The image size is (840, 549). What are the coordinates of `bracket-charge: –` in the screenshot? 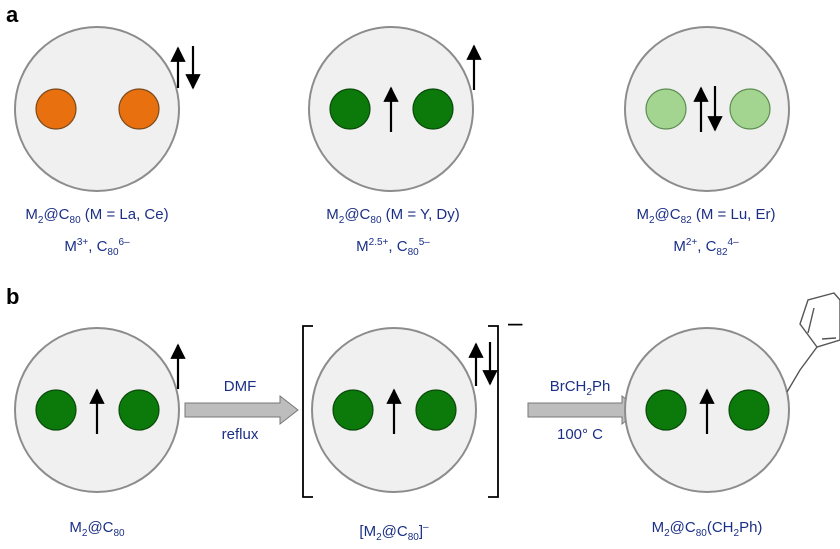 It's located at (515, 322).